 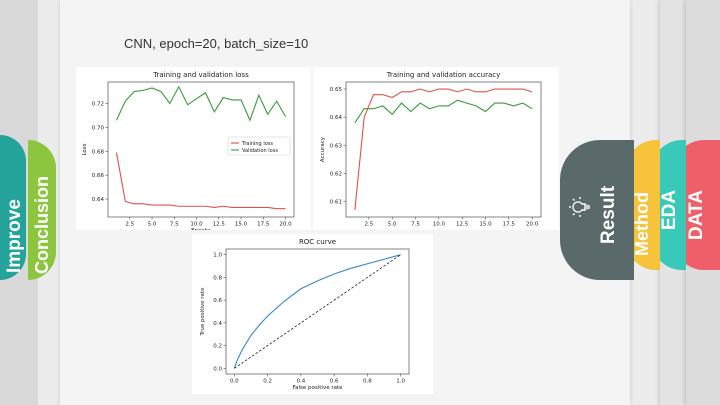 I want to click on tab-result-label: Result, so click(x=608, y=214).